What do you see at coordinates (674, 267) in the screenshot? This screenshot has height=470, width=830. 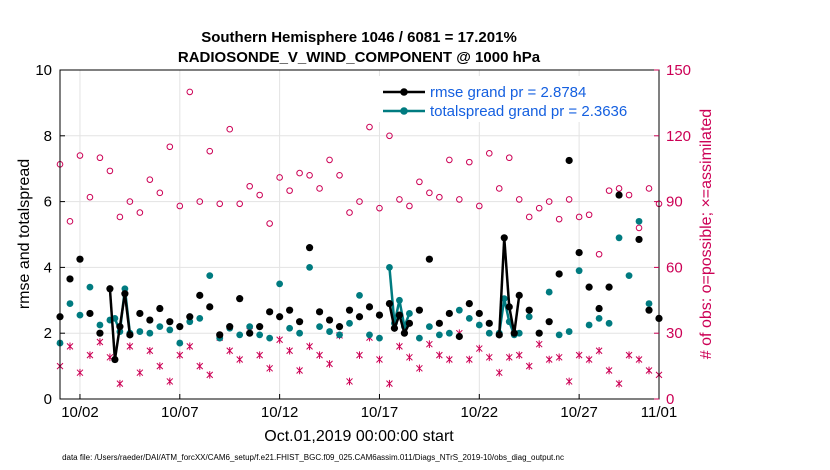 I see `y-right-tick-label: 60` at bounding box center [674, 267].